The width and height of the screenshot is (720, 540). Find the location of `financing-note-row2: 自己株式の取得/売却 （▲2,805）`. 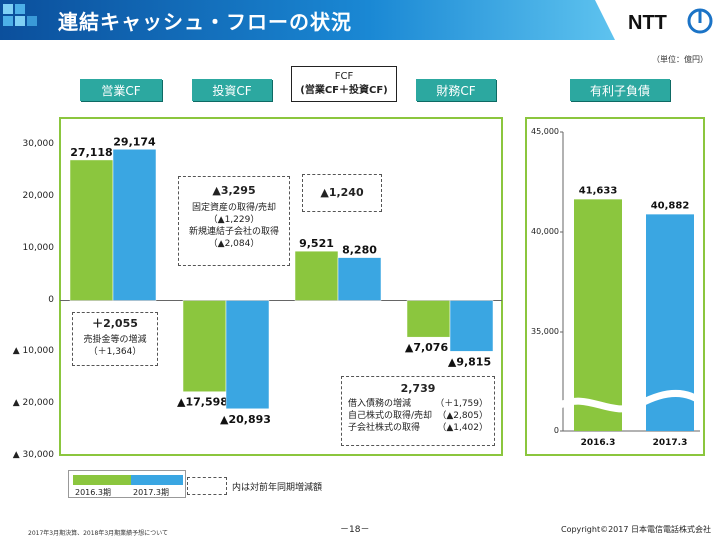

financing-note-row2: 自己株式の取得/売却 （▲2,805） is located at coordinates (418, 416).